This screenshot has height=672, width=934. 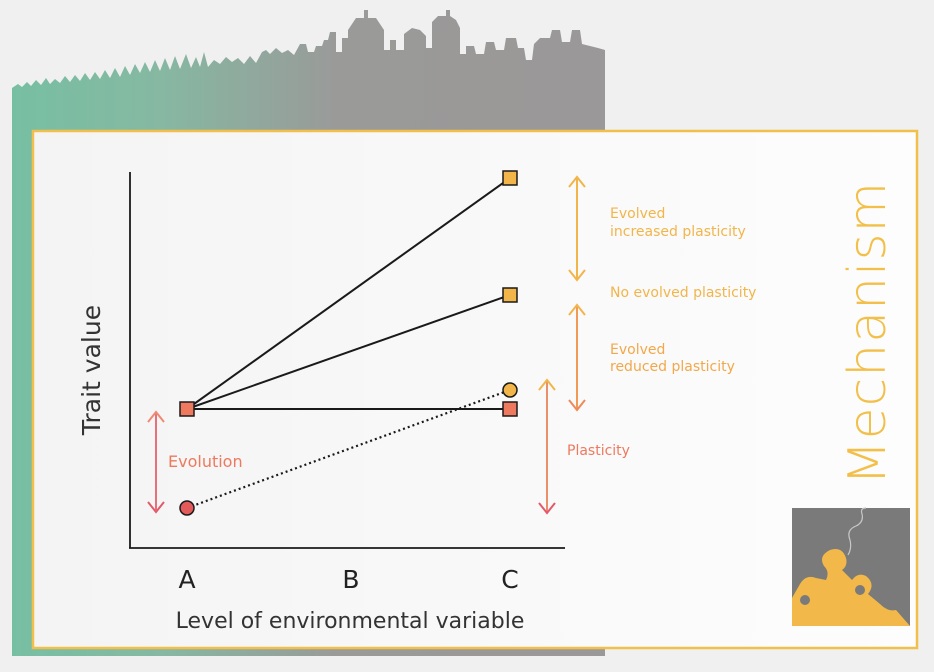 I want to click on marker-a-square, so click(x=187, y=409).